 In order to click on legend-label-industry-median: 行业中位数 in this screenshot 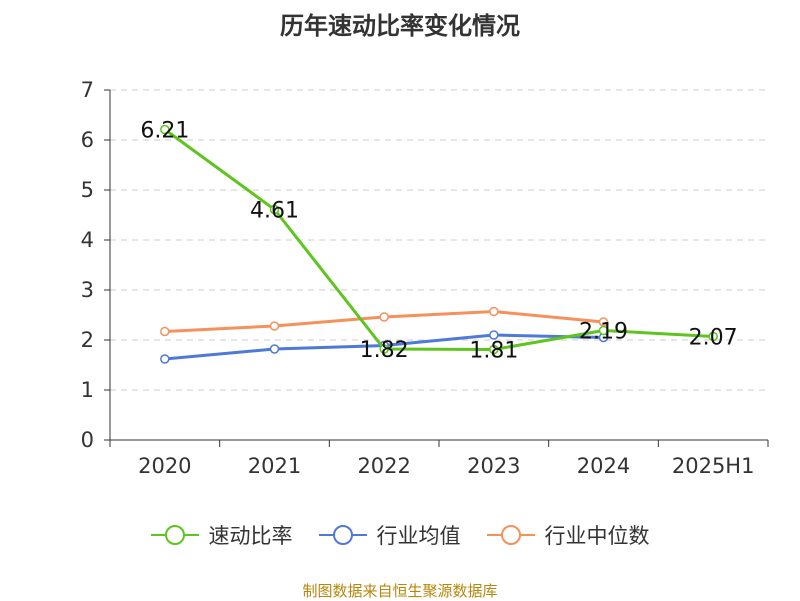, I will do `click(597, 536)`.